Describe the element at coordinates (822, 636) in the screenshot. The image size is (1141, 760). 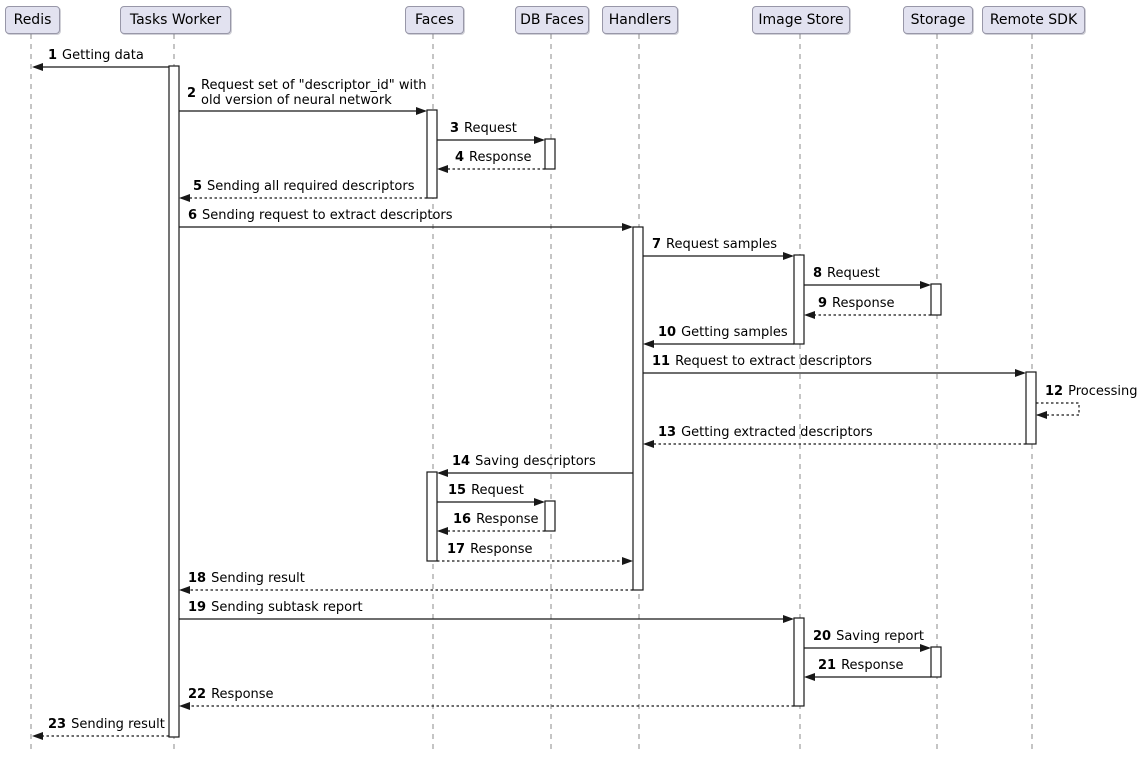
I see `message-number: 20` at that location.